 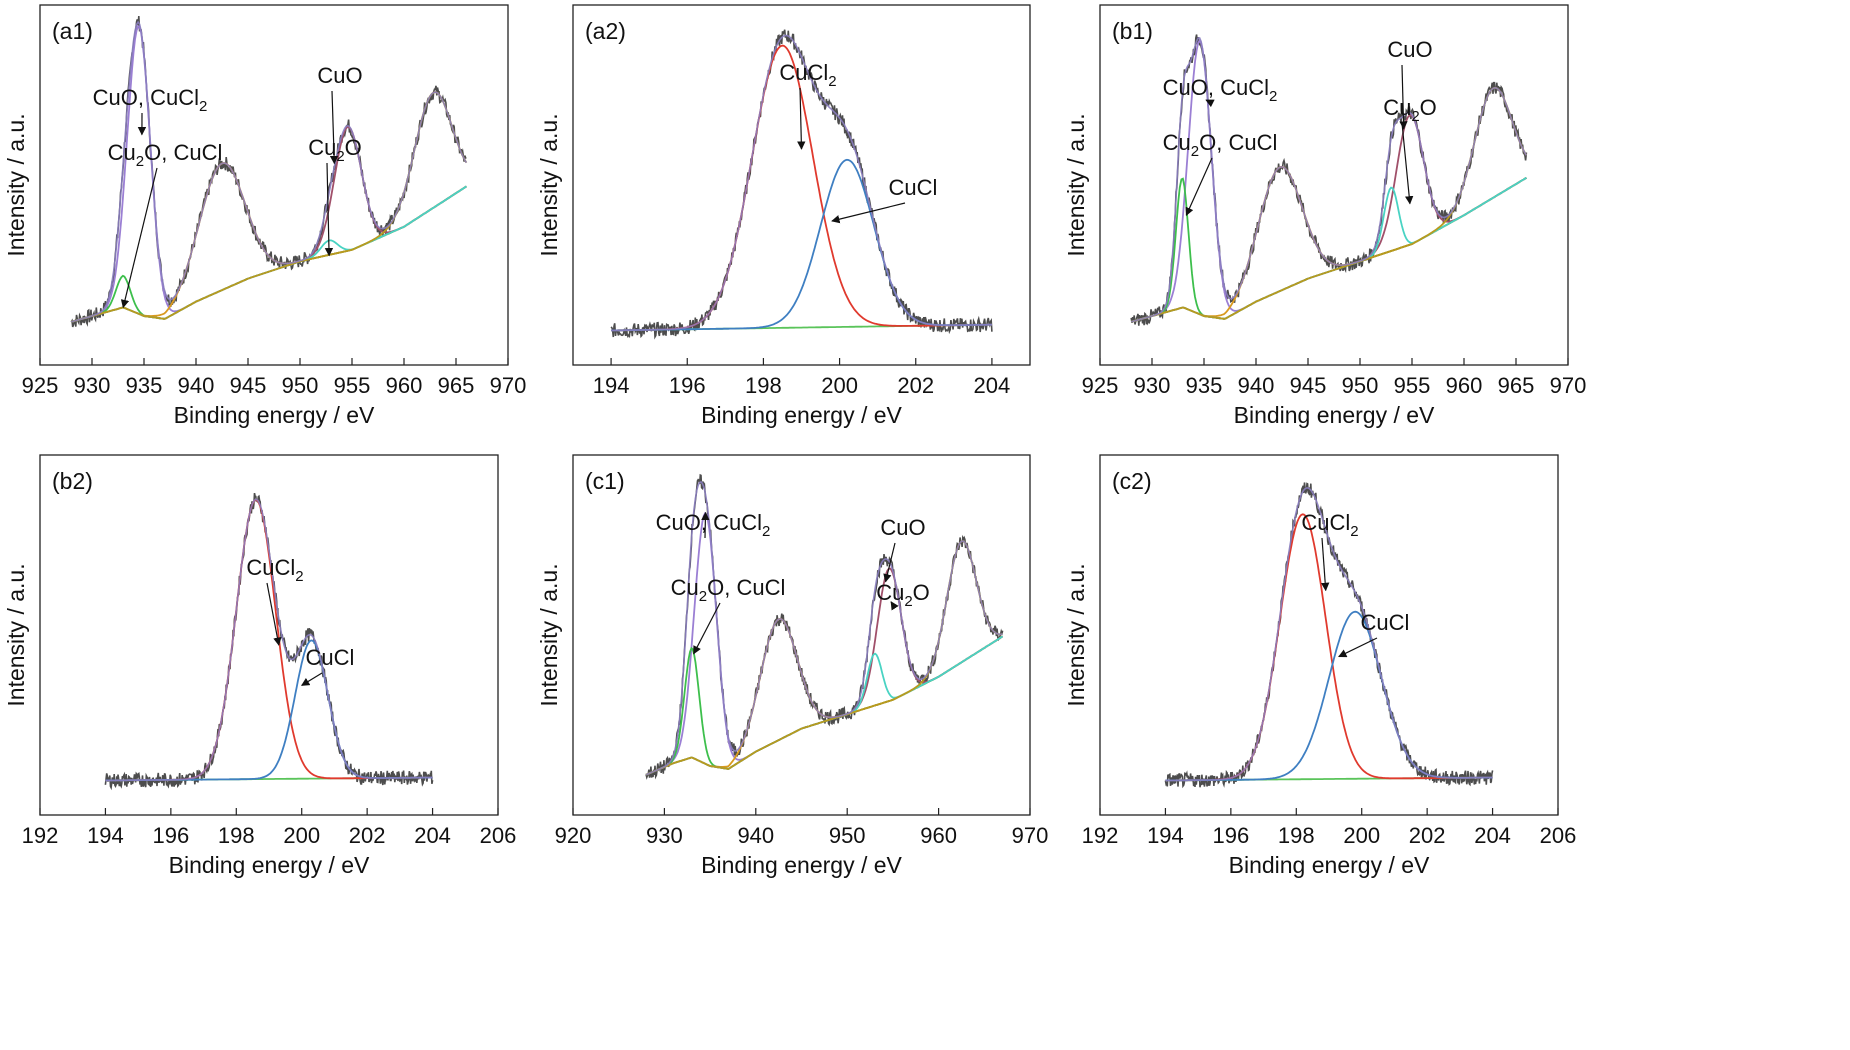 What do you see at coordinates (1132, 31) in the screenshot?
I see `panel-label: (b1)` at bounding box center [1132, 31].